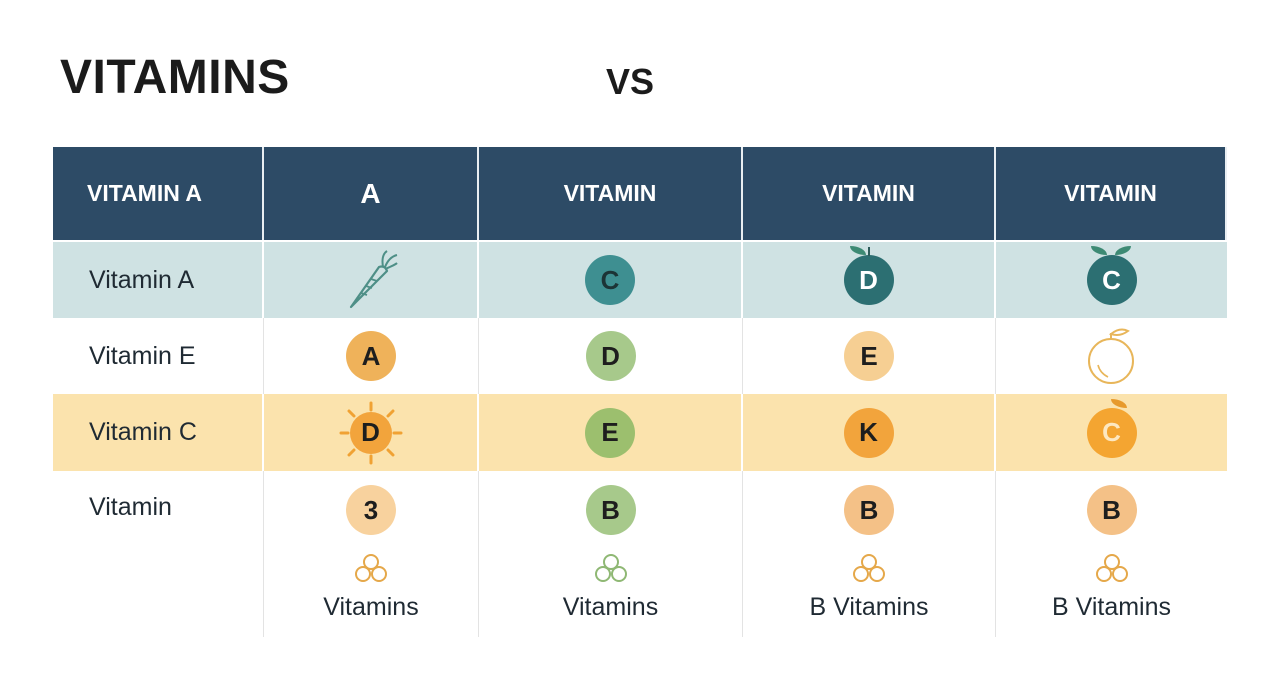 This screenshot has height=698, width=1280. Describe the element at coordinates (158, 279) in the screenshot. I see `row-label-1: Vitamin A` at that location.